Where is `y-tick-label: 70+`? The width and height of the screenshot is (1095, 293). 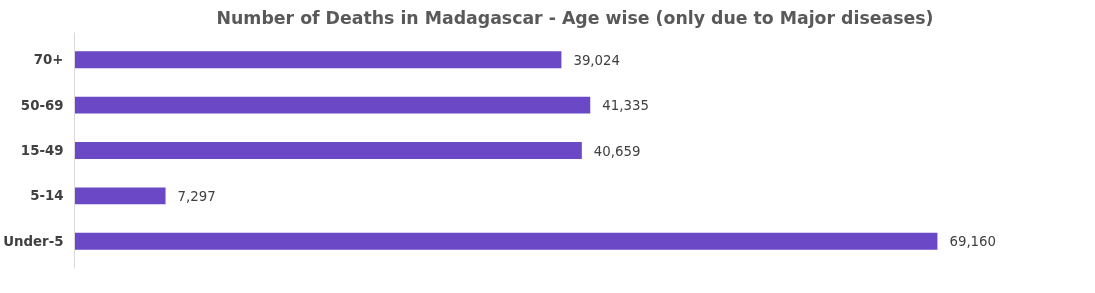
y-tick-label: 70+ is located at coordinates (48, 60).